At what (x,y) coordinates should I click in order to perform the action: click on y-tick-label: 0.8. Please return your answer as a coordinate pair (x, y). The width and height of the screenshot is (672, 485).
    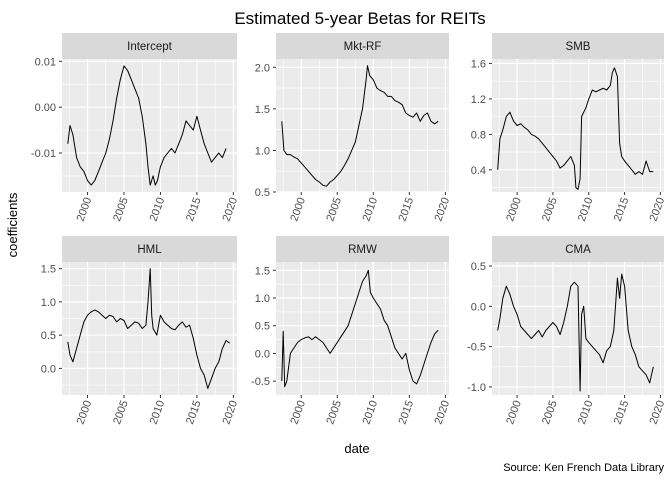
    Looking at the image, I should click on (478, 135).